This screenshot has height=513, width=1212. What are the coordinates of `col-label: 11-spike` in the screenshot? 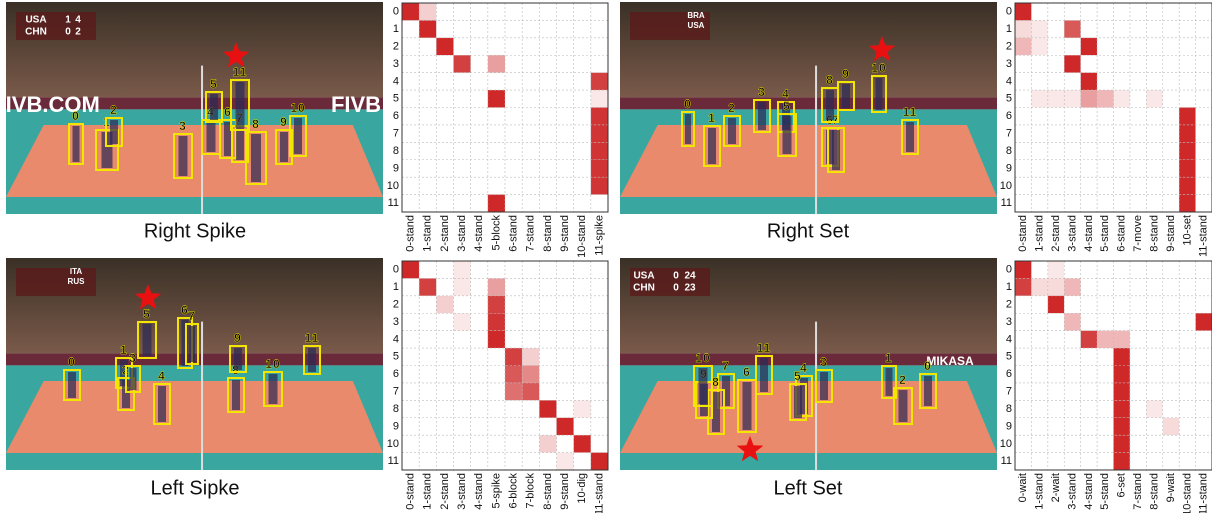 It's located at (599, 235).